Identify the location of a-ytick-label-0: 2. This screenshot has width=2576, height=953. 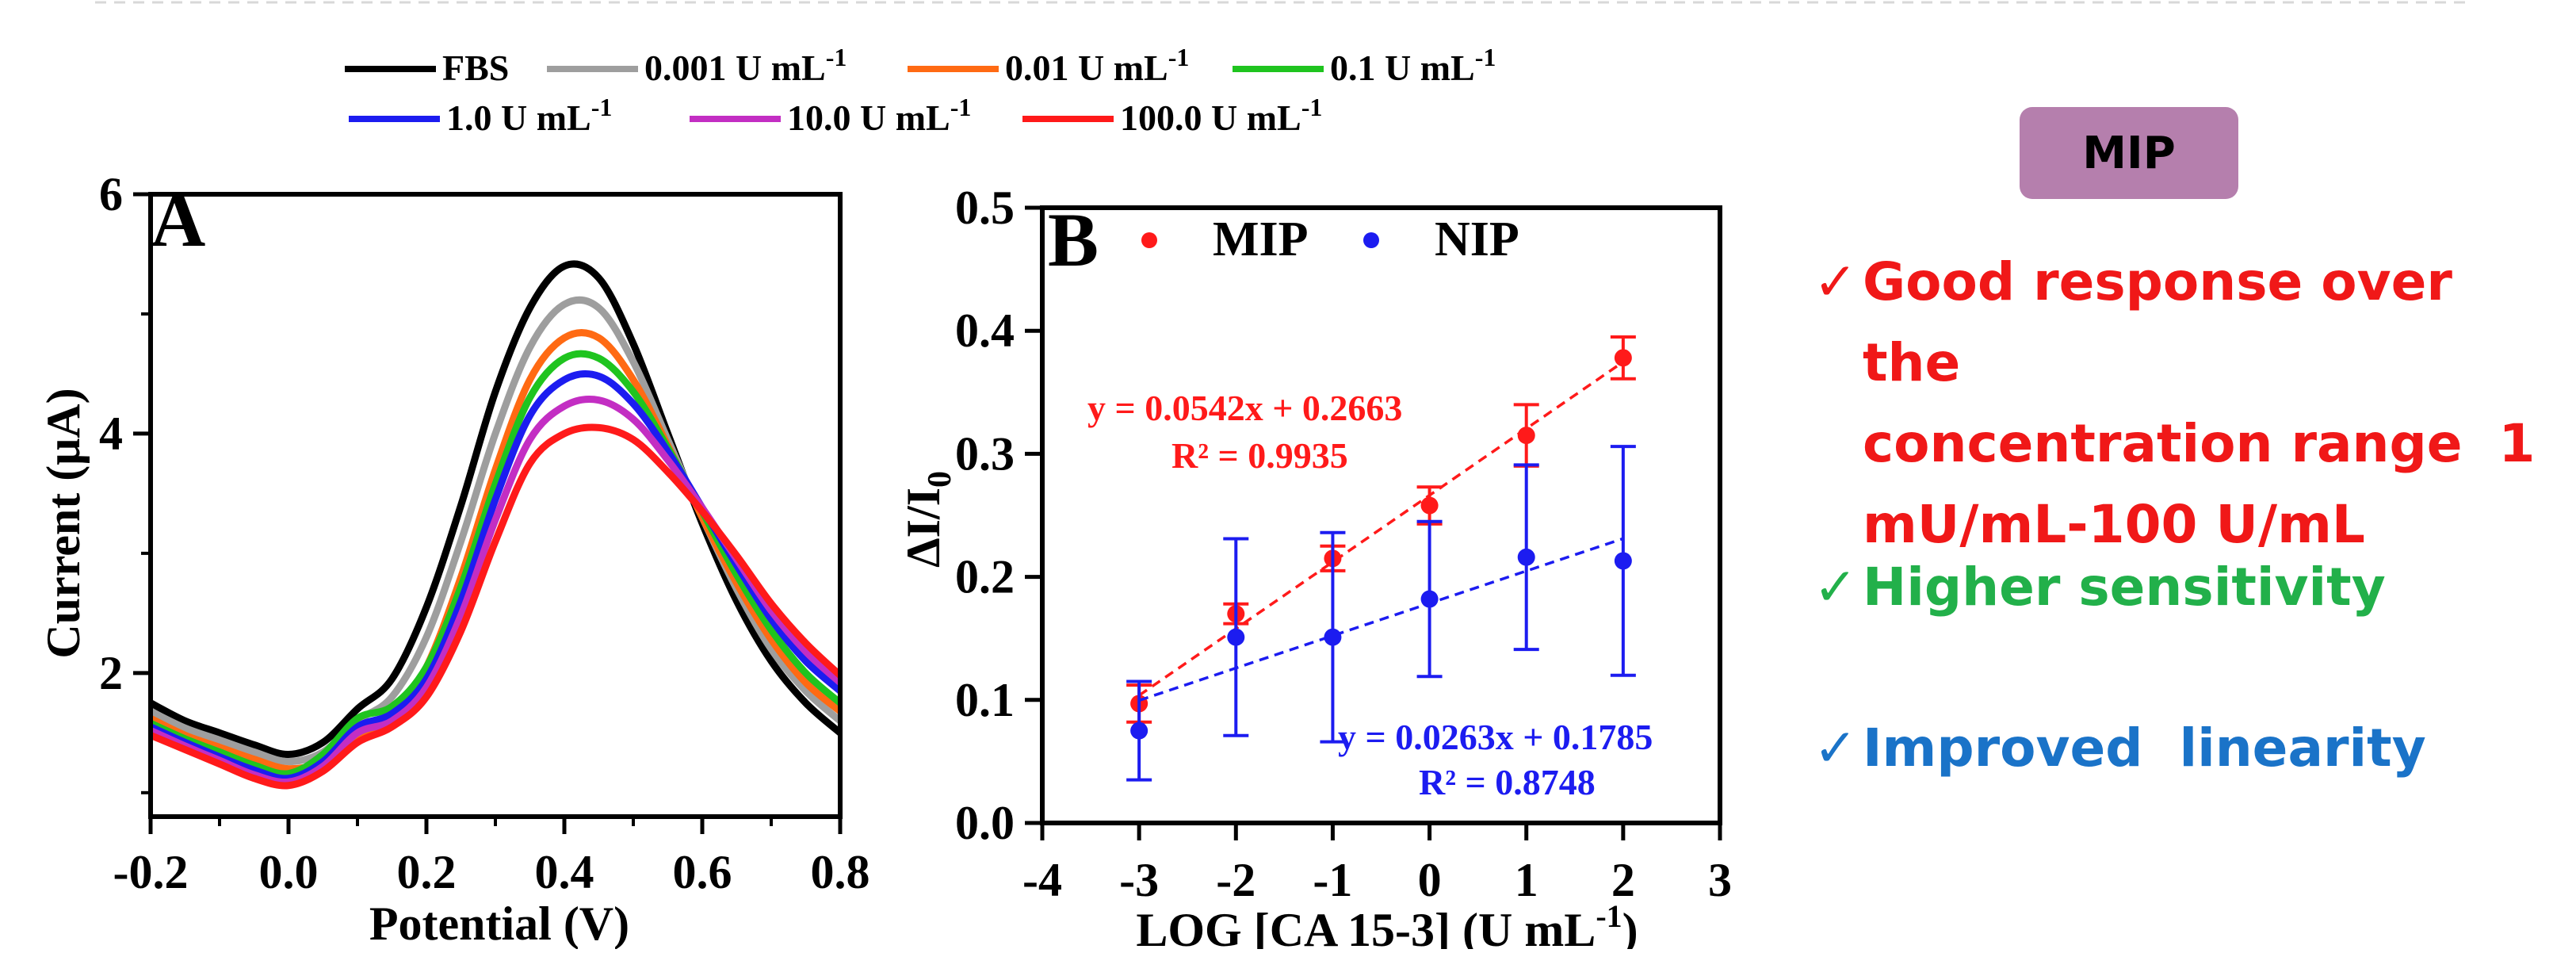
(111, 673).